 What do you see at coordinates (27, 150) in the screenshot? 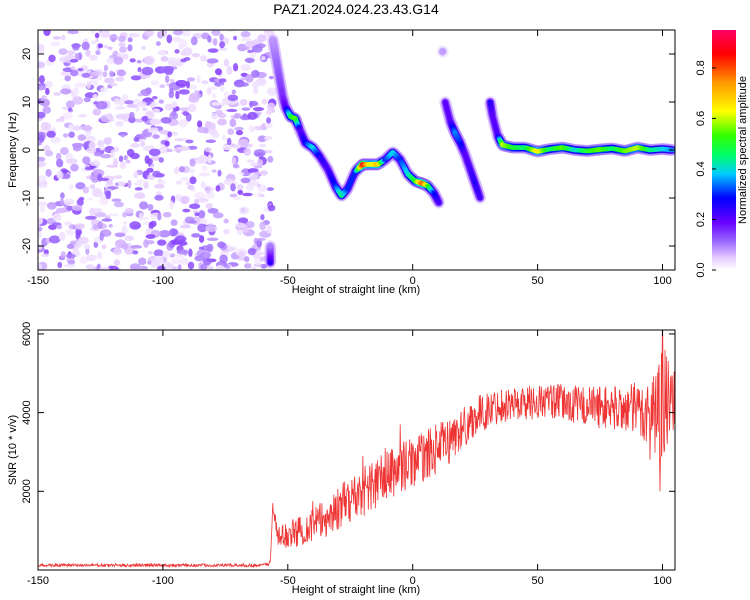
I see `y-tick-label: 0` at bounding box center [27, 150].